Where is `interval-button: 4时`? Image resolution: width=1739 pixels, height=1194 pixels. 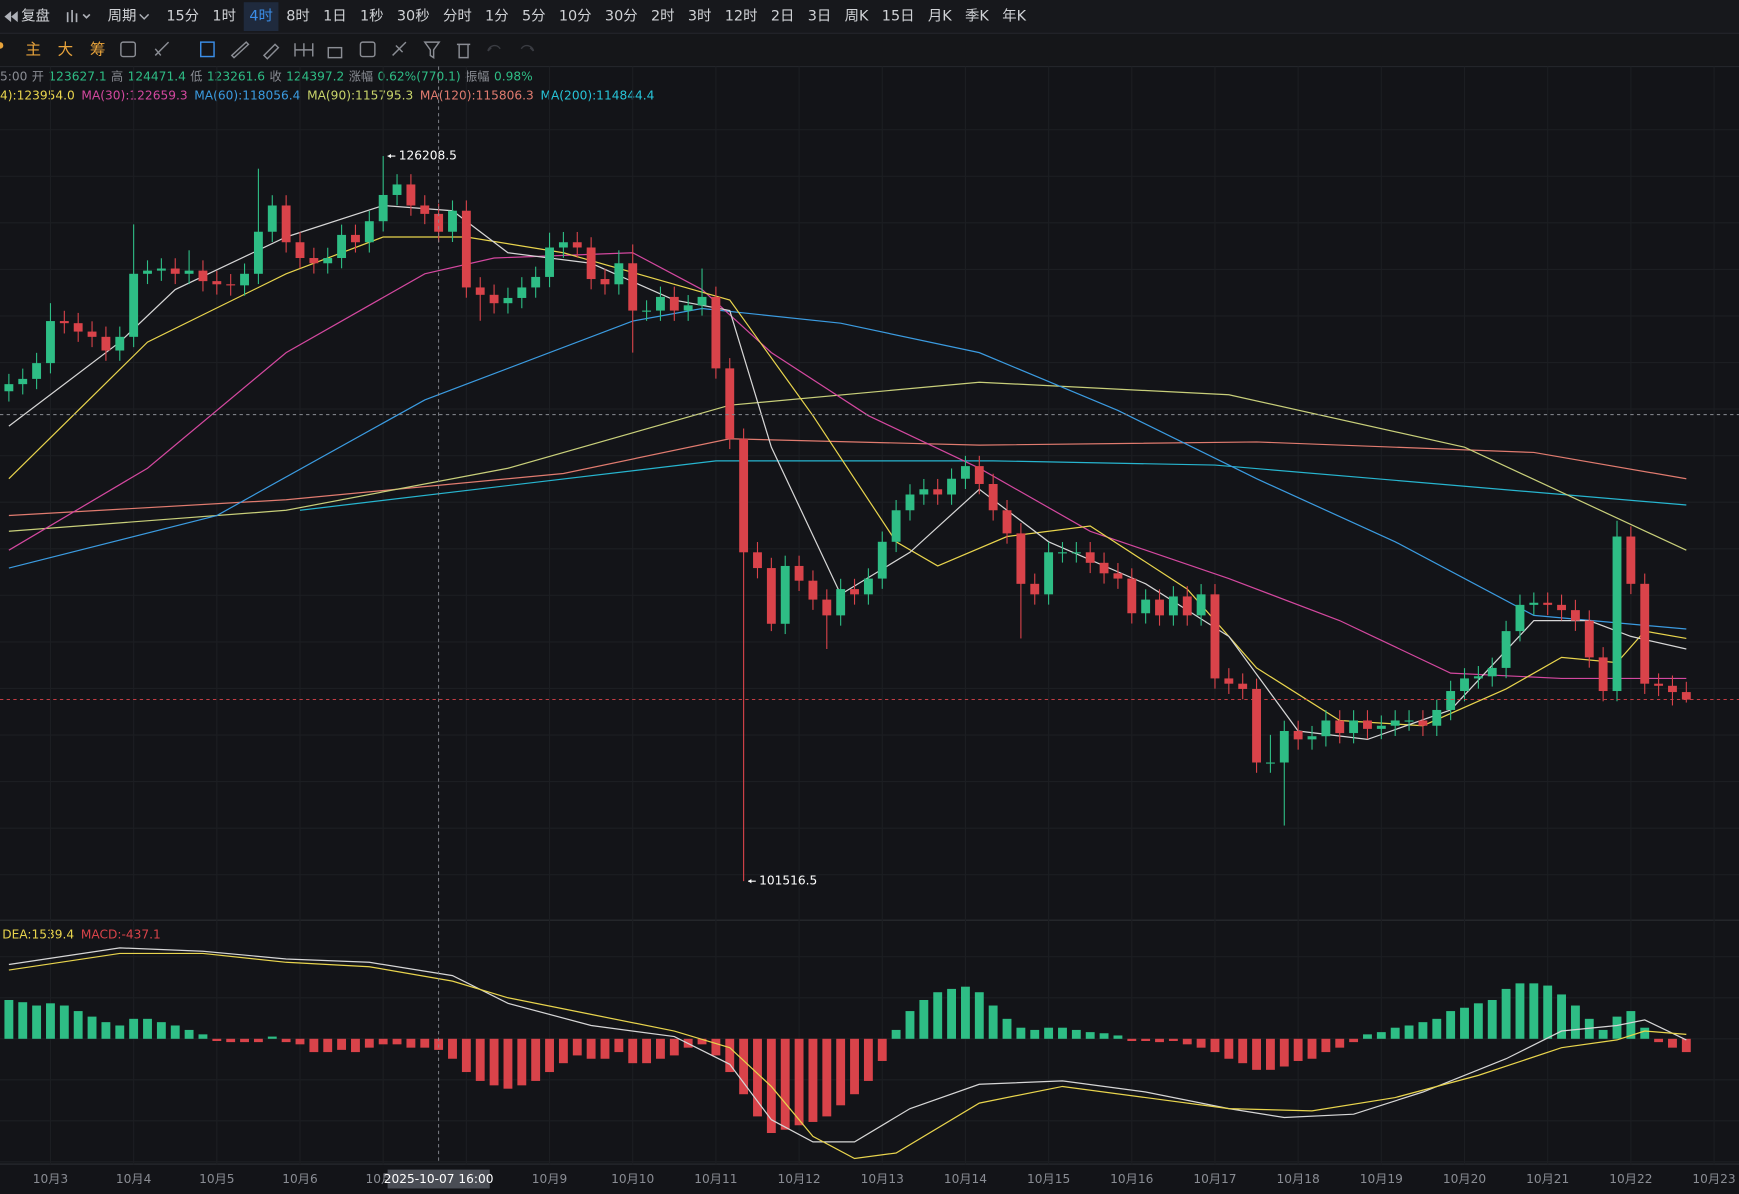
interval-button: 4时 is located at coordinates (261, 16).